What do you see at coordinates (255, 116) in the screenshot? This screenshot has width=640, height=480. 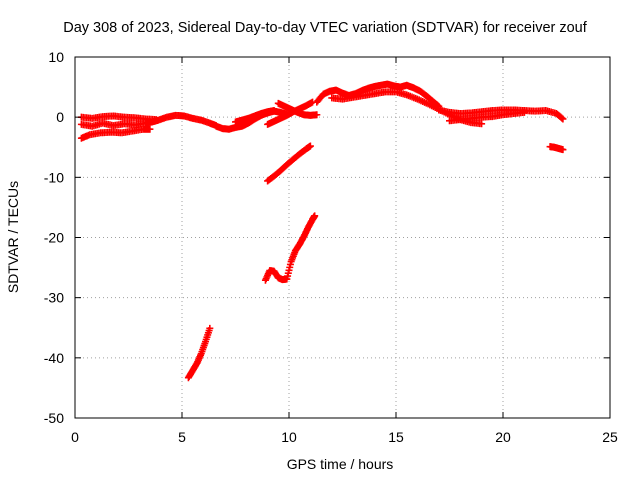 I see `series-morning-upper` at bounding box center [255, 116].